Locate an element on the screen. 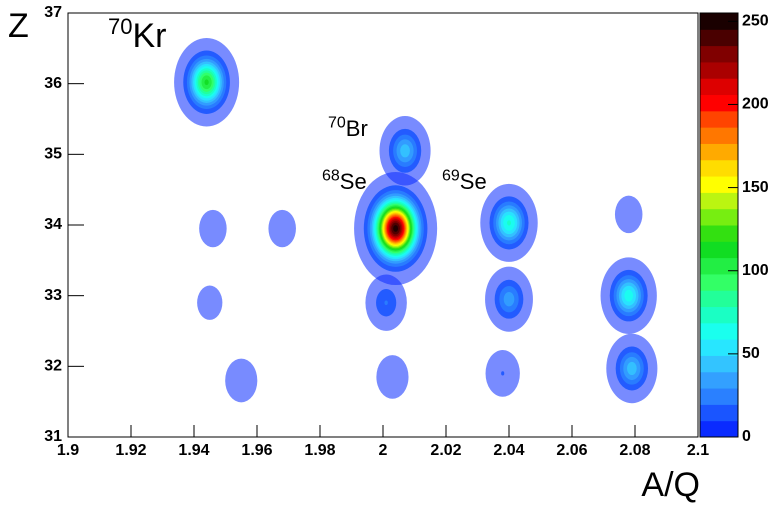  y-axis-title: Z is located at coordinates (18, 26).